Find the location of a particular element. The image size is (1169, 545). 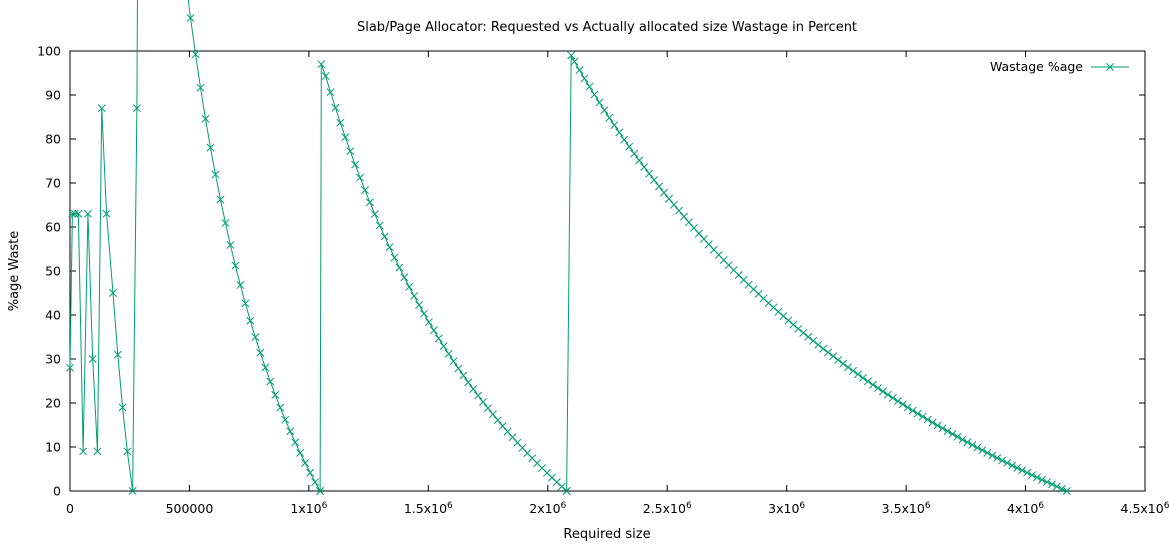

y-tick-label: 90 is located at coordinates (53, 95).